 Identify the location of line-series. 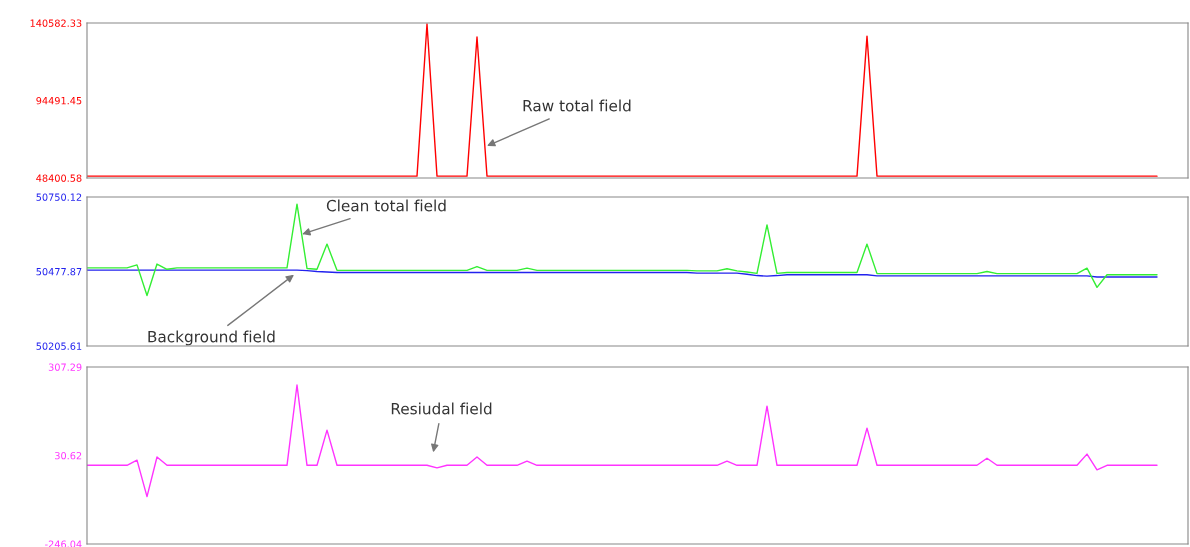
(622, 273).